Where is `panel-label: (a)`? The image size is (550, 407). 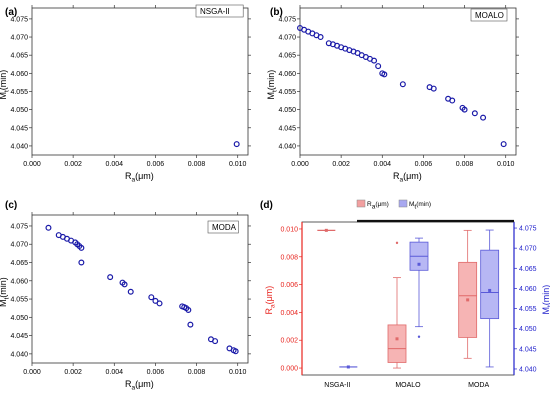
panel-label: (a) is located at coordinates (11, 12).